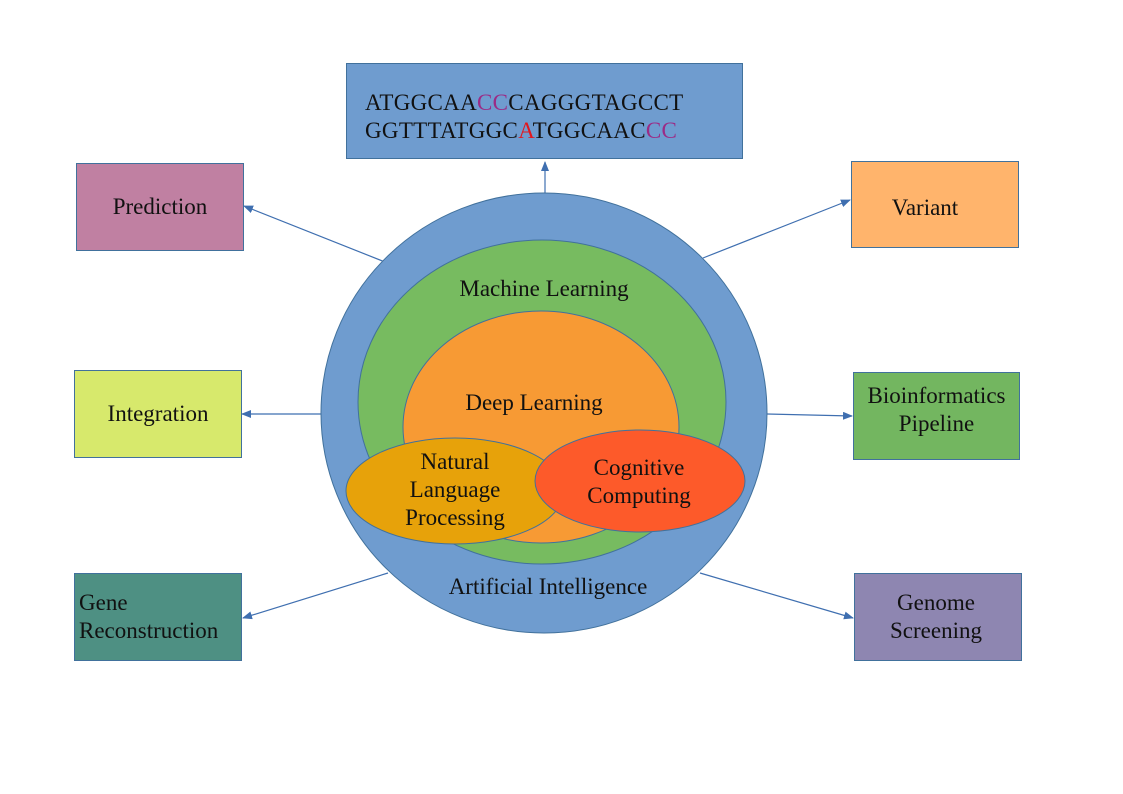  Describe the element at coordinates (809, 415) in the screenshot. I see `arrow-to-bioinformatics-pipeline` at that location.